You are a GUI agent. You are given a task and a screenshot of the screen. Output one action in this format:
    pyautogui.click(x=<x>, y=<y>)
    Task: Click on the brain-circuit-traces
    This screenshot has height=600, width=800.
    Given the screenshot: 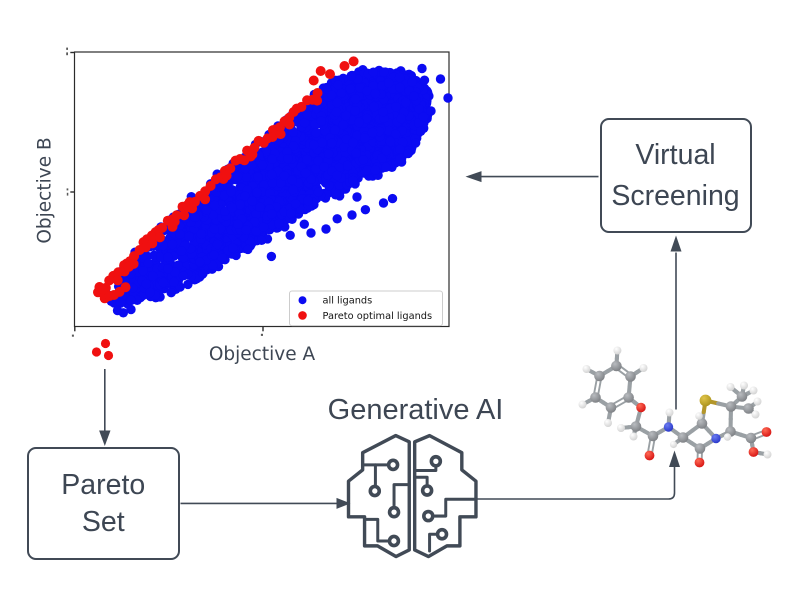 What is the action you would take?
    pyautogui.click(x=420, y=508)
    